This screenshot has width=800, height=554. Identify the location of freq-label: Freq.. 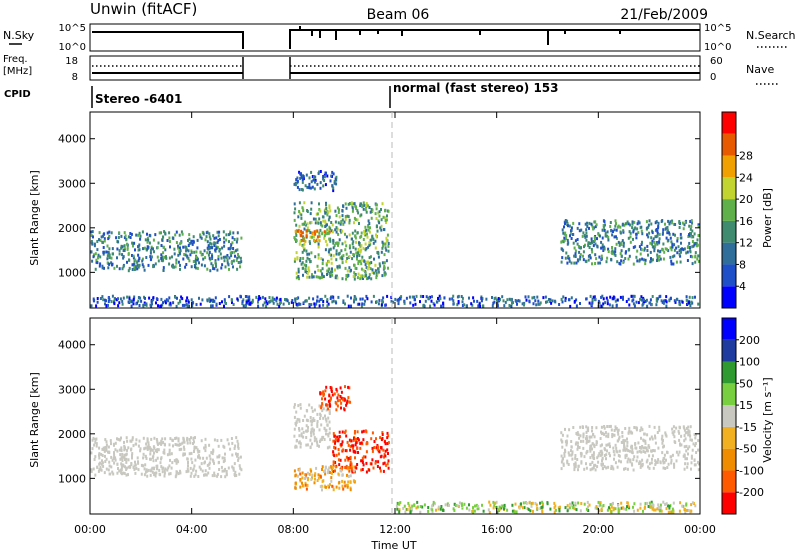
(15, 59).